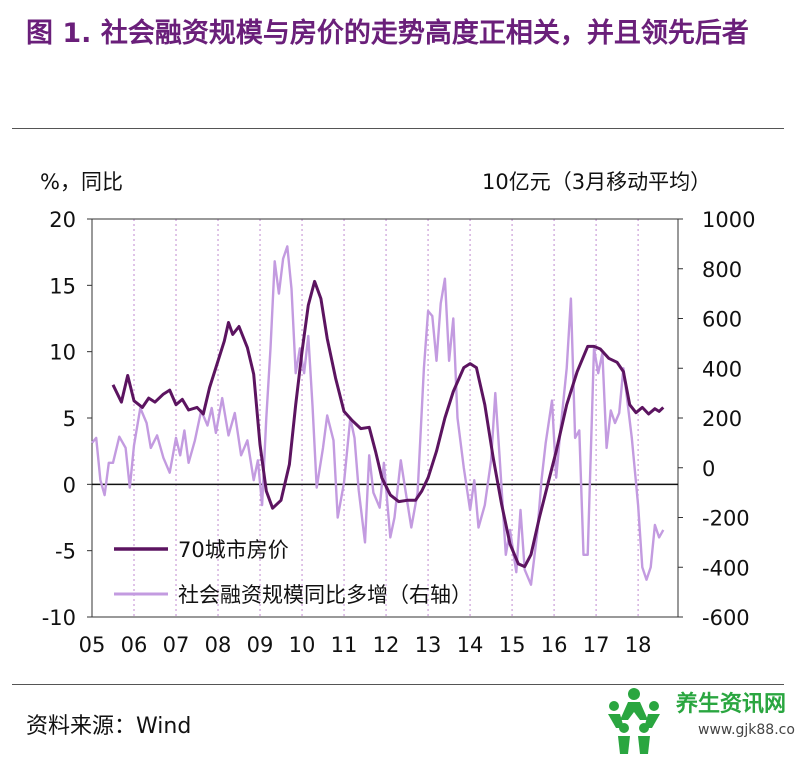 The width and height of the screenshot is (796, 766). What do you see at coordinates (398, 684) in the screenshot?
I see `footer-divider` at bounding box center [398, 684].